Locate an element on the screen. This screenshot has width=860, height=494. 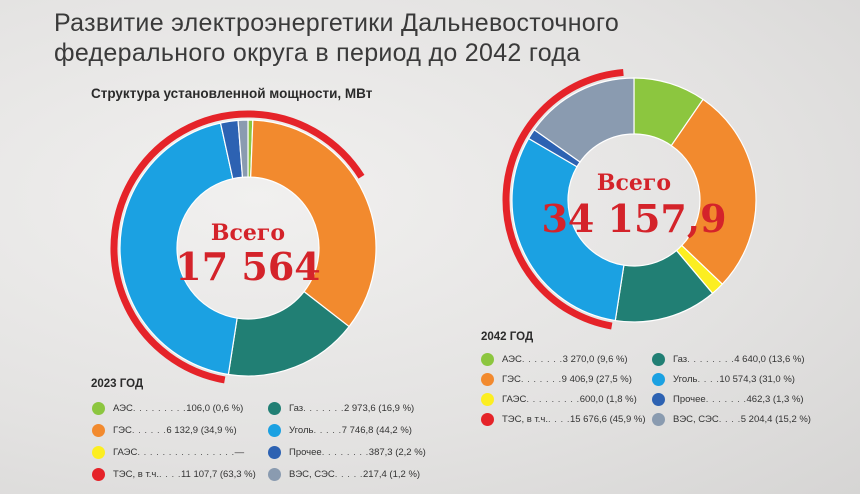
total-value: 34 157,9 is located at coordinates (633, 218).